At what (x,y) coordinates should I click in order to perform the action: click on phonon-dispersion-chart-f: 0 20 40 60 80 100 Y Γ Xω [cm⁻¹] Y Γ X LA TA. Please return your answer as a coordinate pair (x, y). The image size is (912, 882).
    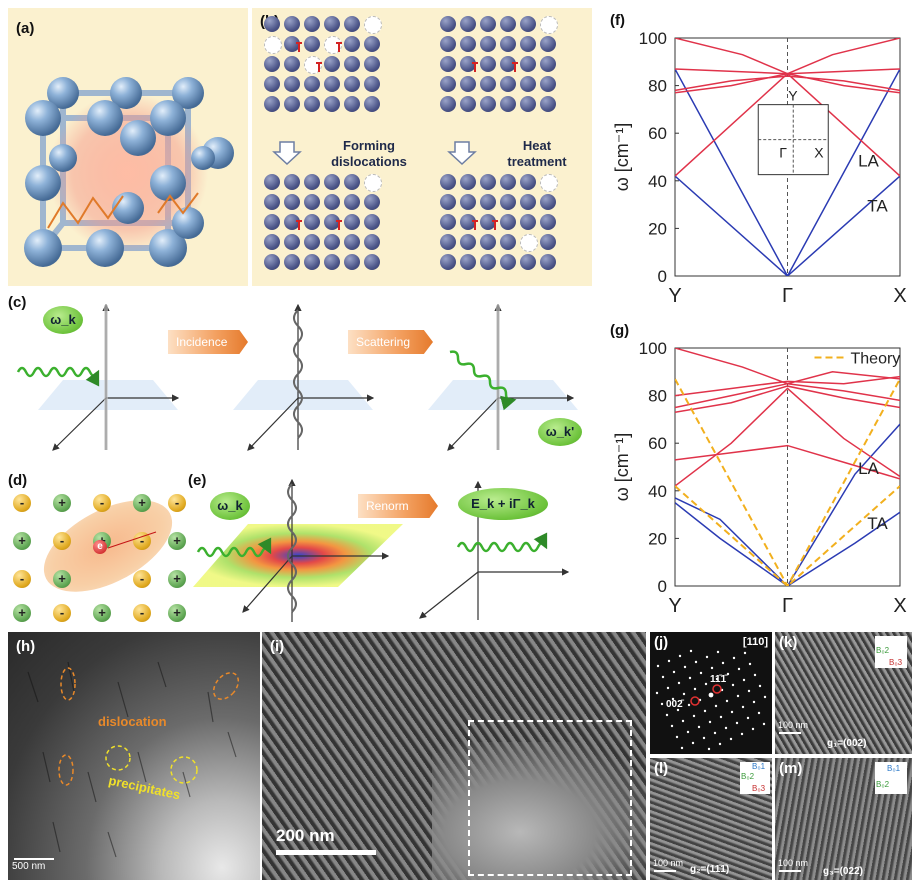
    Looking at the image, I should click on (759, 168).